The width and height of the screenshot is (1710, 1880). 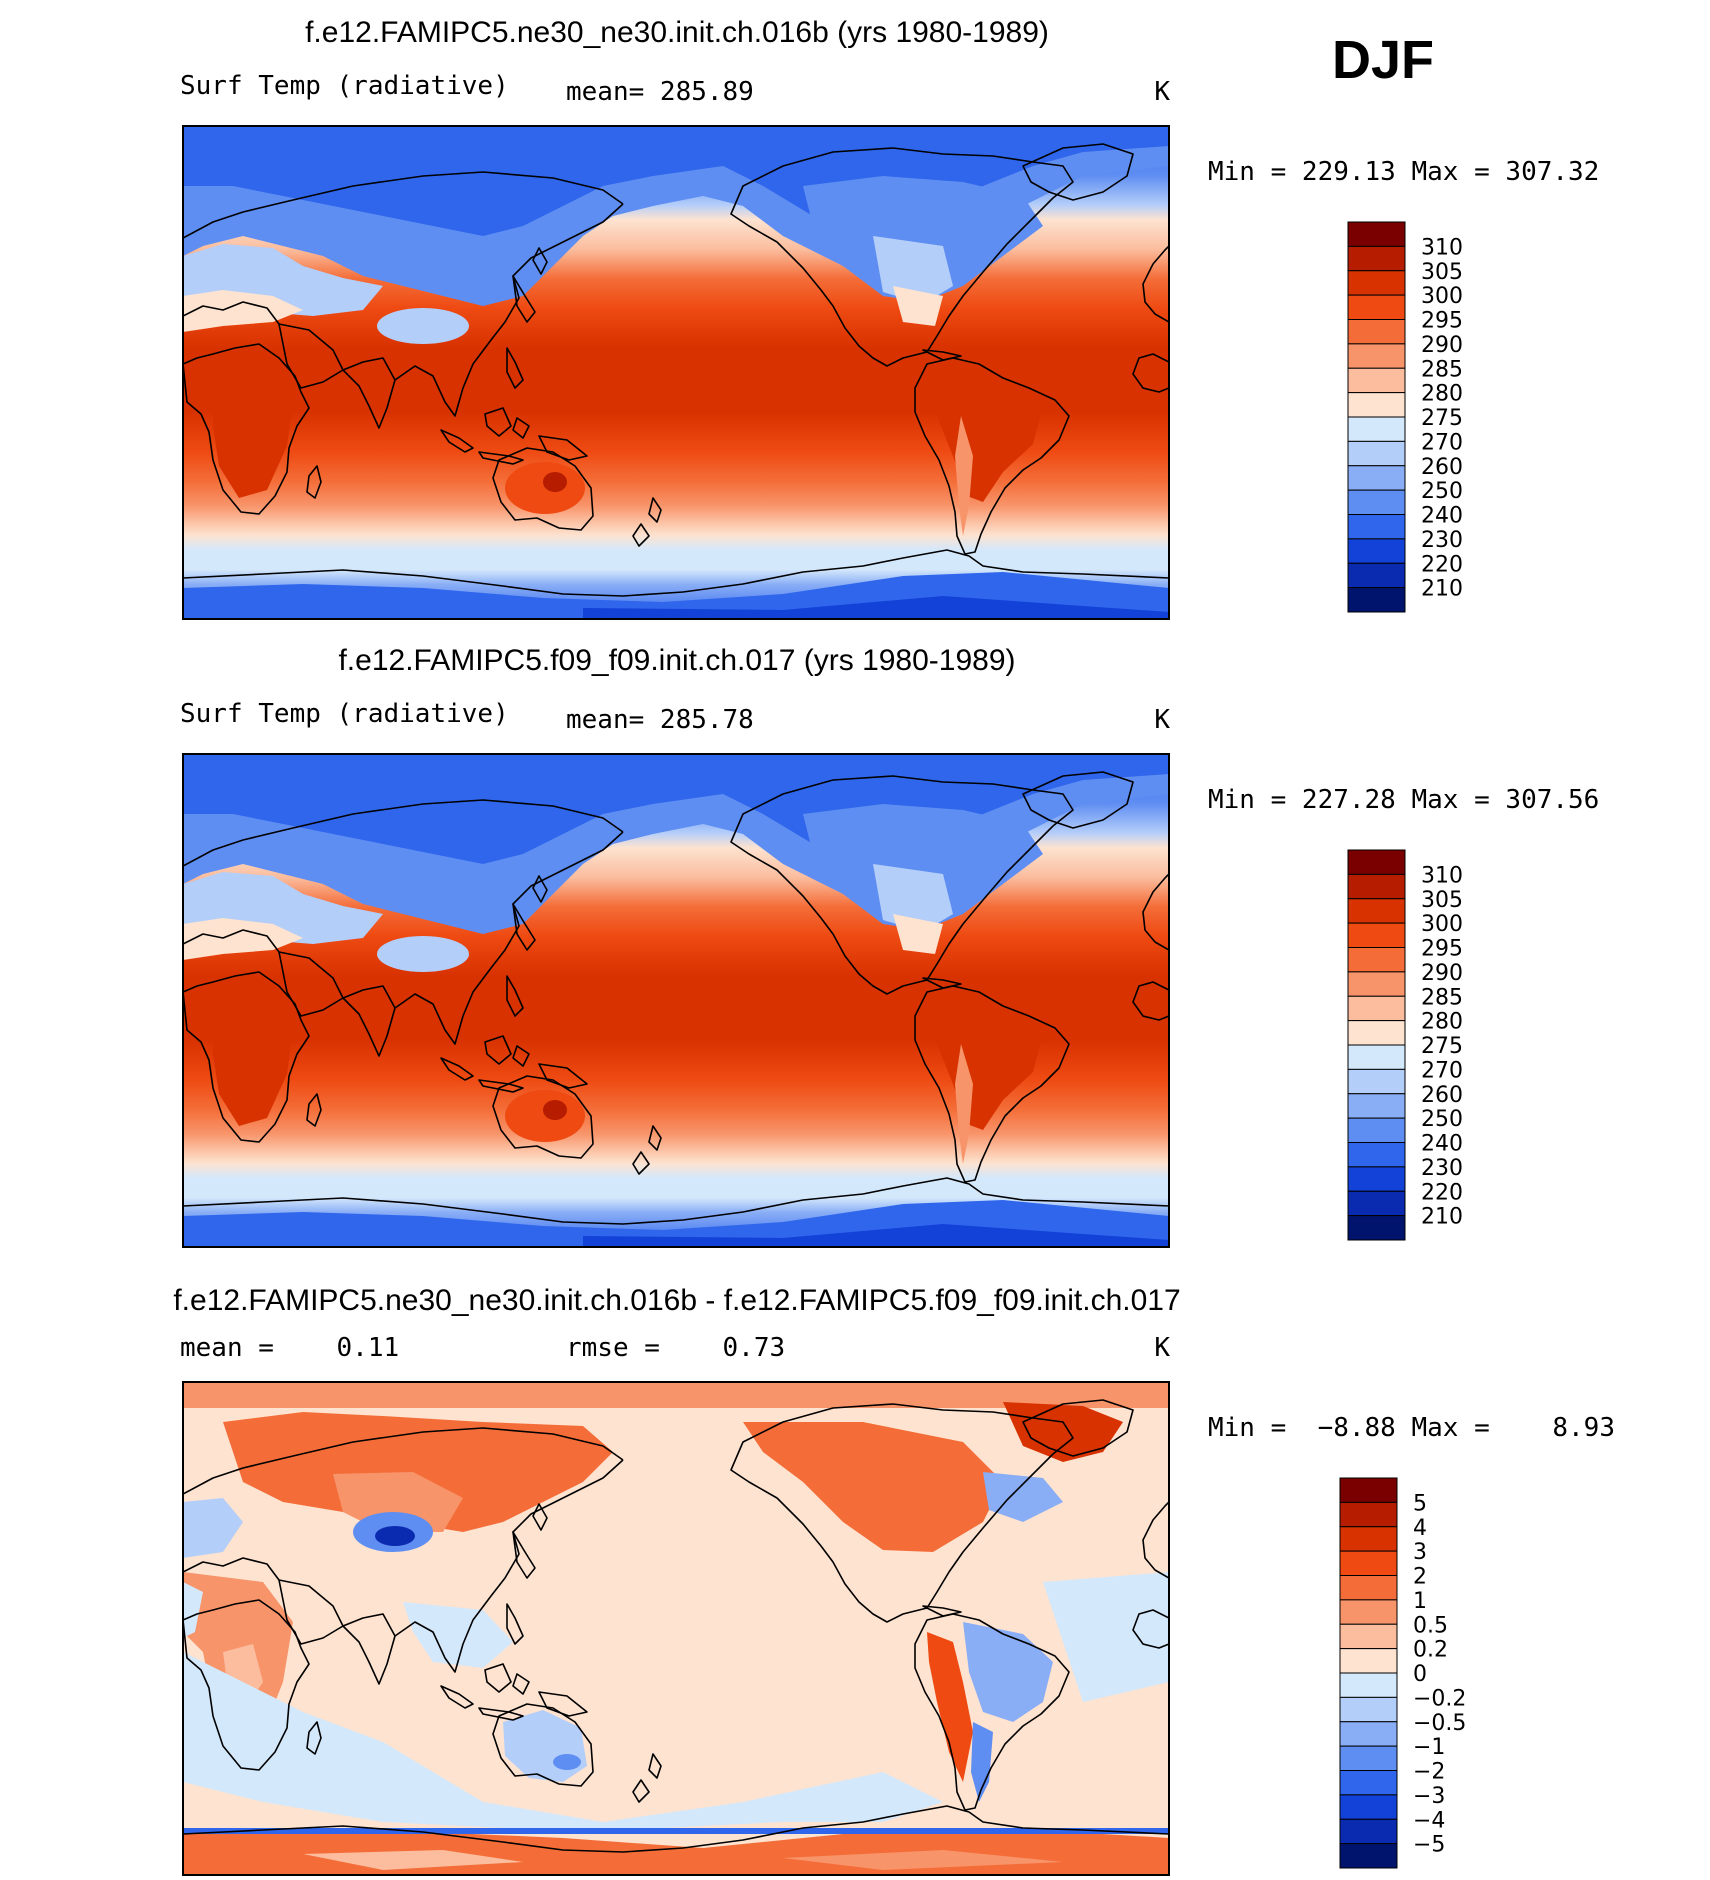 I want to click on colorbar-tick-label: 285, so click(x=1442, y=997).